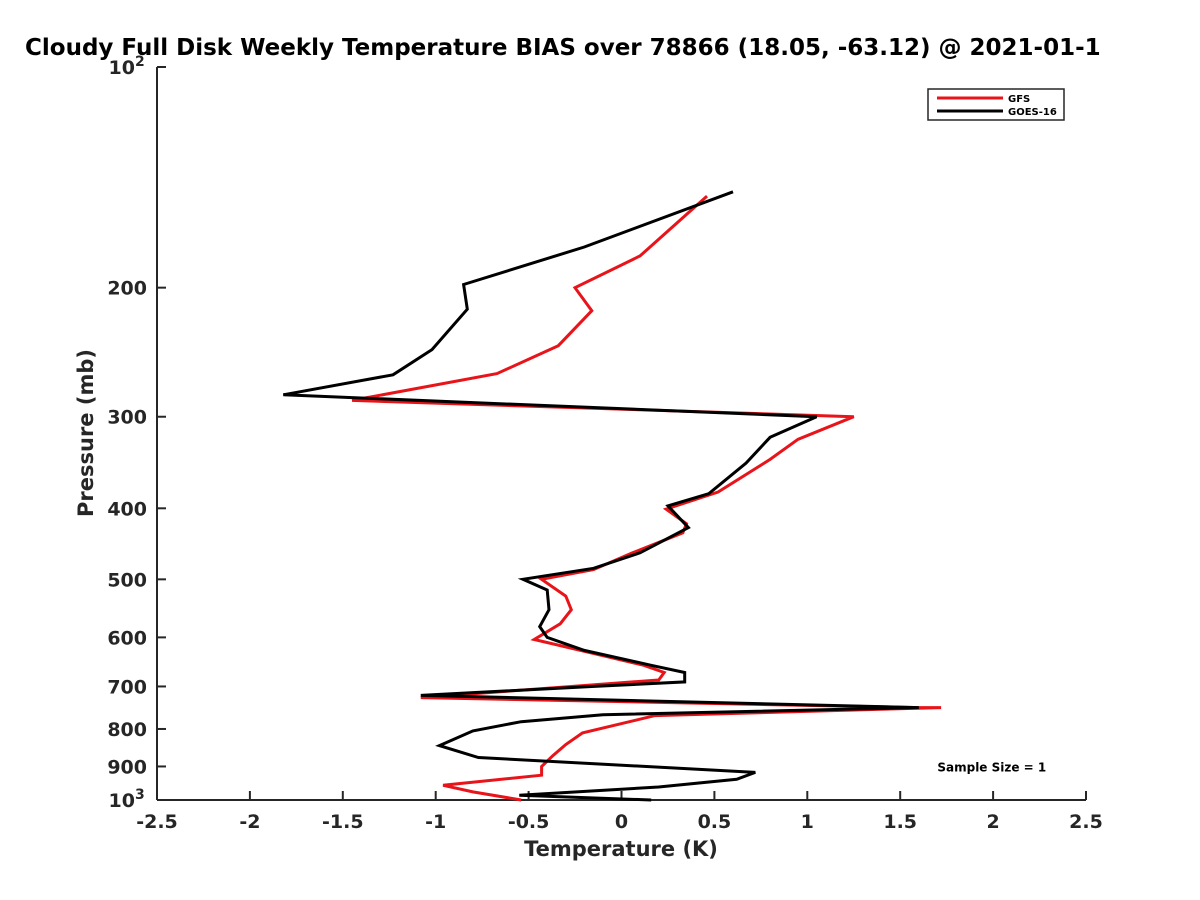 This screenshot has width=1200, height=900. What do you see at coordinates (621, 822) in the screenshot?
I see `x-tick-label: 0` at bounding box center [621, 822].